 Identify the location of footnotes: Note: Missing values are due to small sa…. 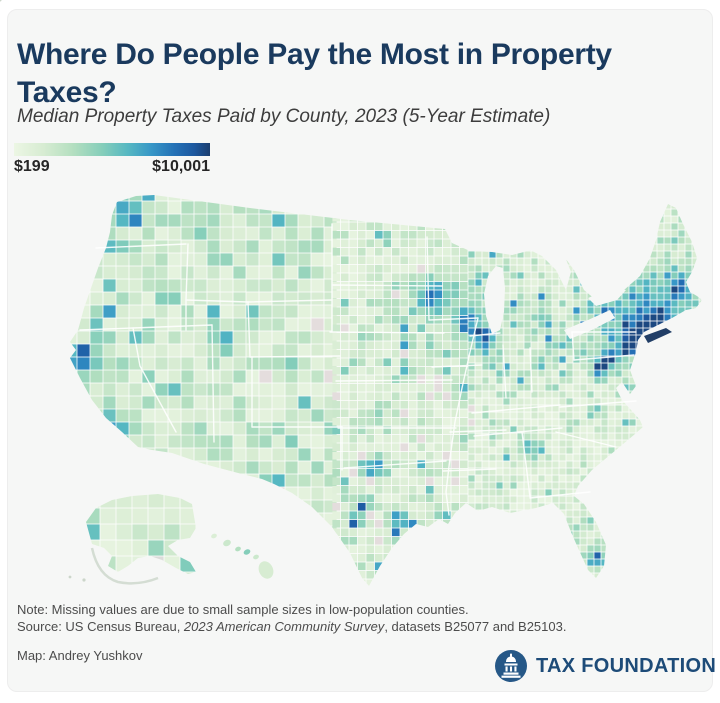
(291, 618).